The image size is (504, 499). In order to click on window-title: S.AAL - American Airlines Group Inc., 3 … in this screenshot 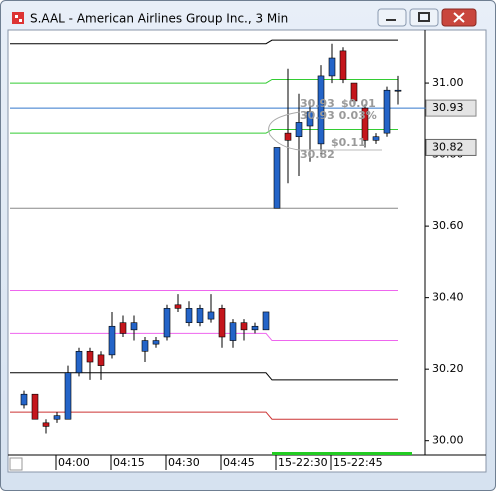, I will do `click(159, 19)`.